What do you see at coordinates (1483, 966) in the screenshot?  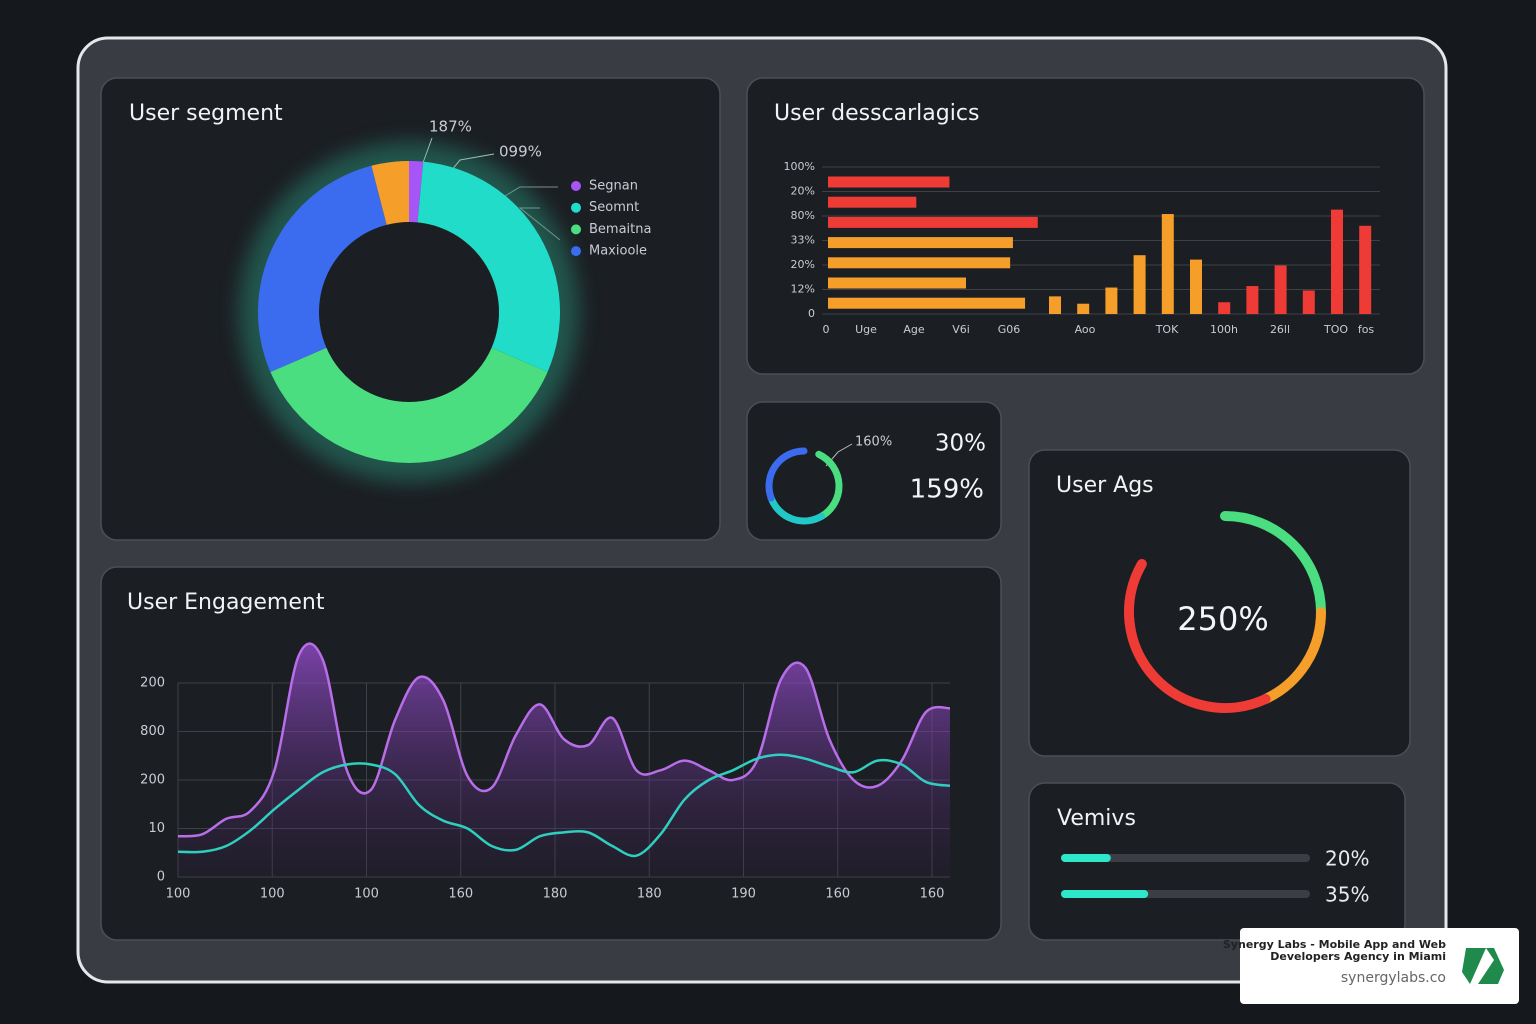 I see `badge-logo` at bounding box center [1483, 966].